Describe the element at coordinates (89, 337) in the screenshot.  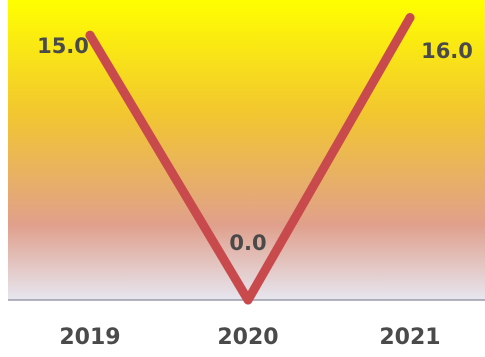
I see `x-tick-label-2019: 2019` at that location.